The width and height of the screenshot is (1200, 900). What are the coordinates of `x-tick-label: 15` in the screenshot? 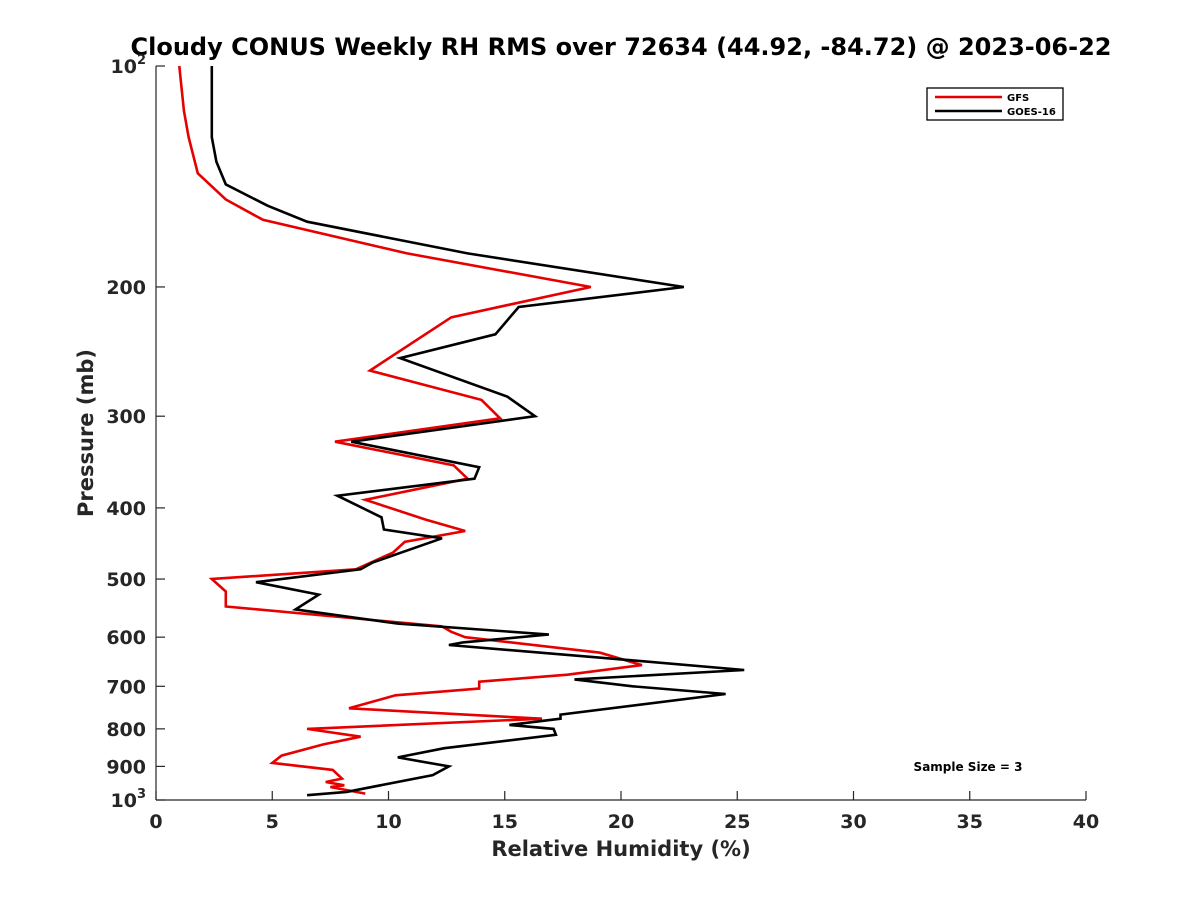 It's located at (505, 822).